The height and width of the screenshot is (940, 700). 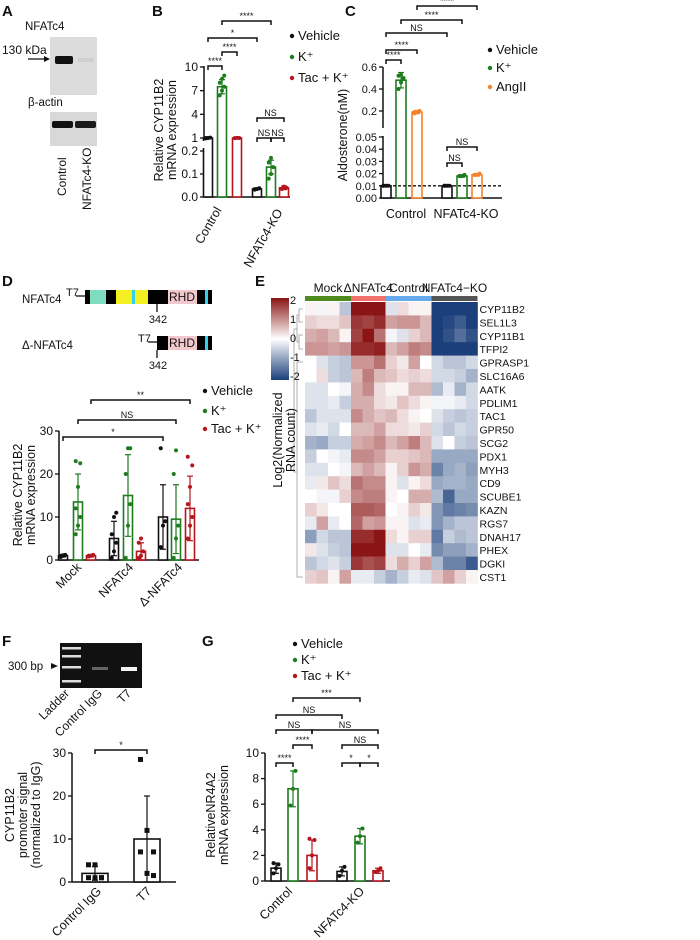 What do you see at coordinates (255, 804) in the screenshot?
I see `g-y-tick-label: 6` at bounding box center [255, 804].